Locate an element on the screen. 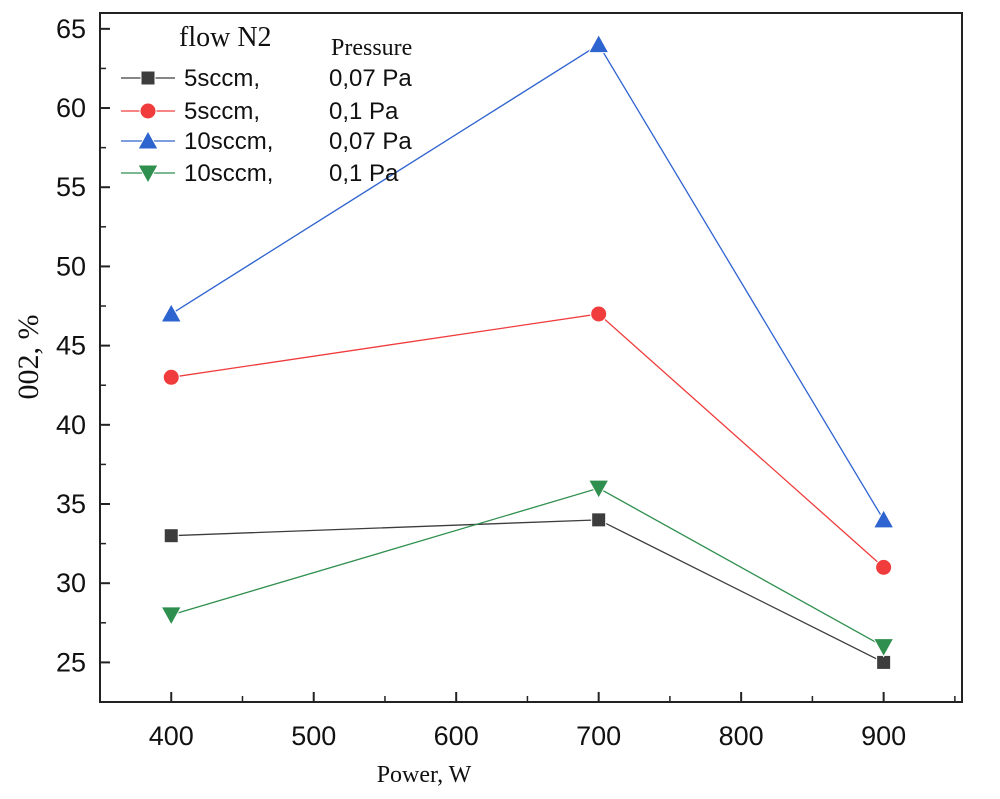 The image size is (1000, 799). legend-column-title: Pressure is located at coordinates (371, 48).